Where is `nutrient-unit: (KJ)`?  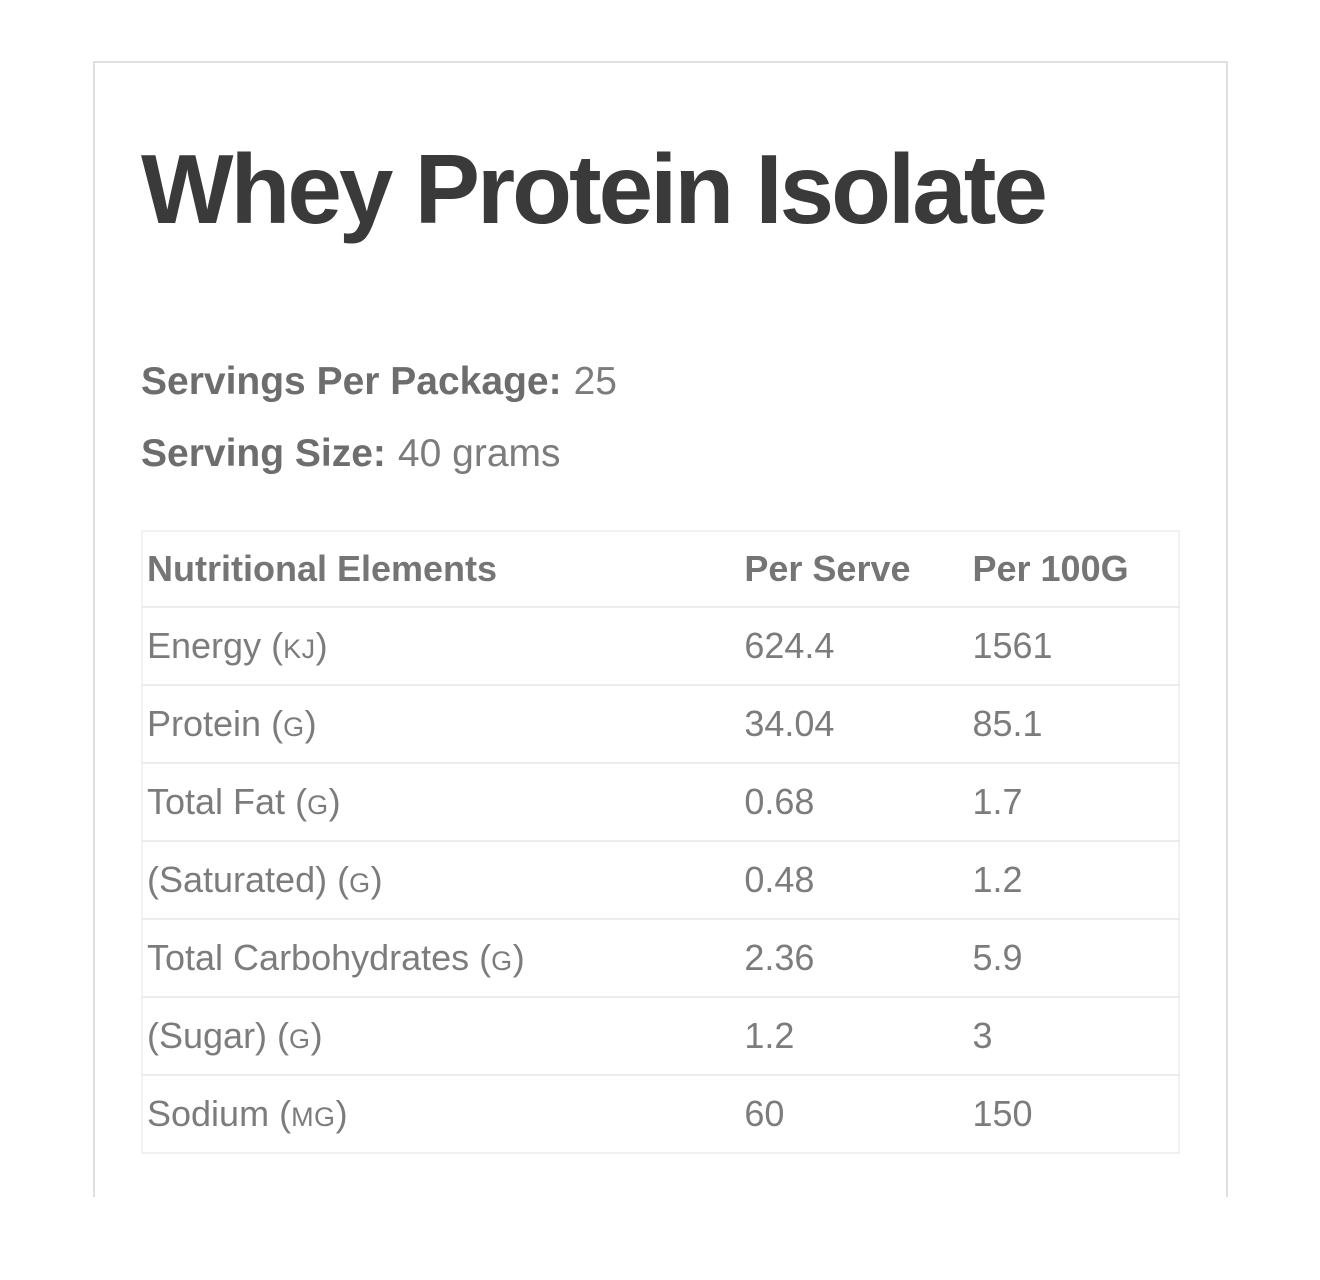
nutrient-unit: (KJ) is located at coordinates (299, 645).